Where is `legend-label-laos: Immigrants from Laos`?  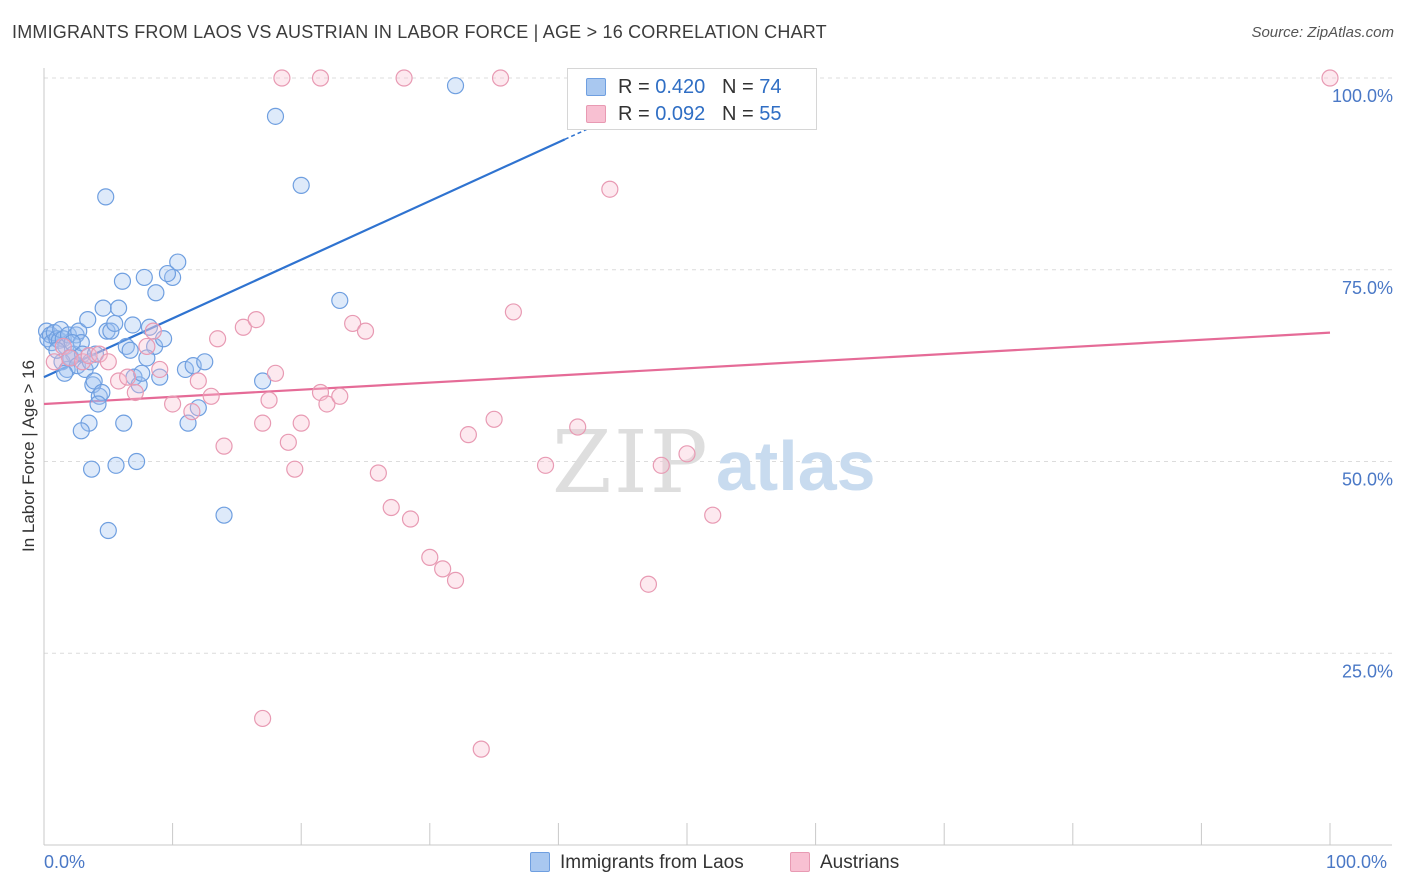
legend-label-laos: Immigrants from Laos is located at coordinates (652, 862).